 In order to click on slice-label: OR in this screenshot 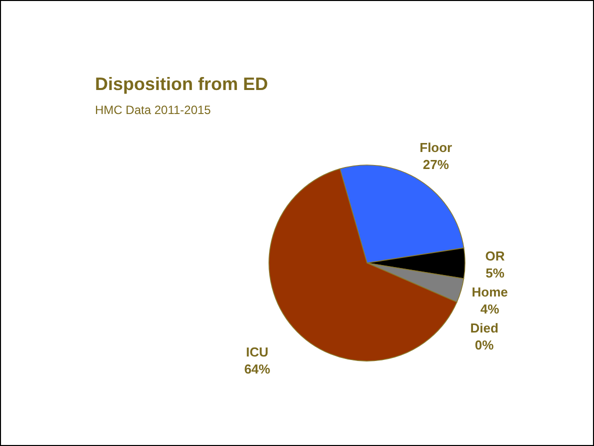, I will do `click(495, 256)`.